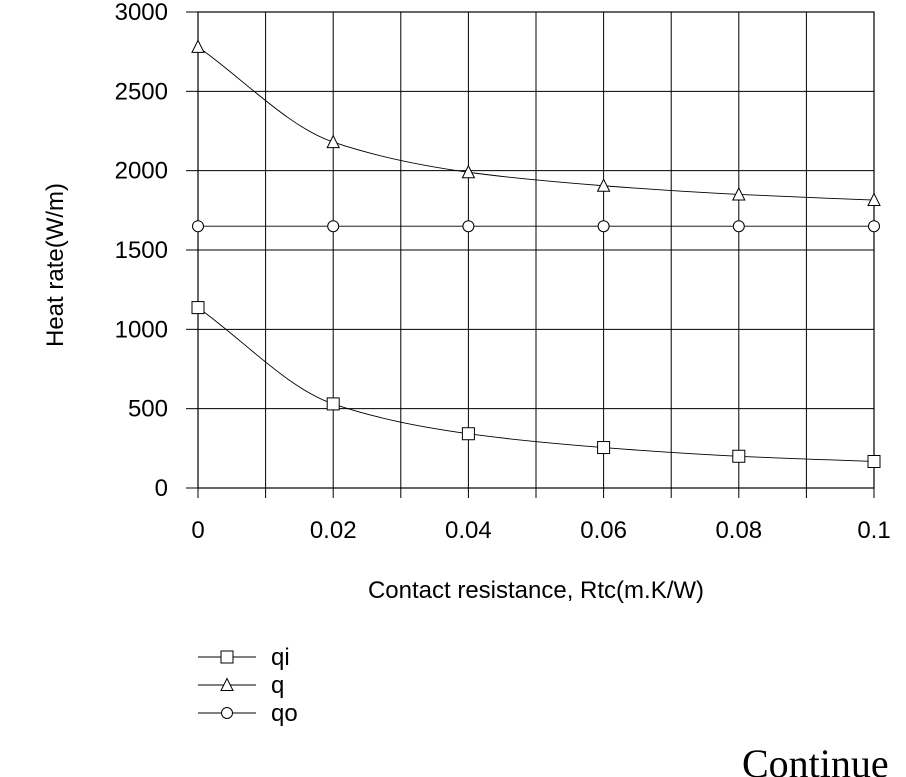 This screenshot has height=777, width=906. I want to click on x-tick-label: 0.1, so click(873, 530).